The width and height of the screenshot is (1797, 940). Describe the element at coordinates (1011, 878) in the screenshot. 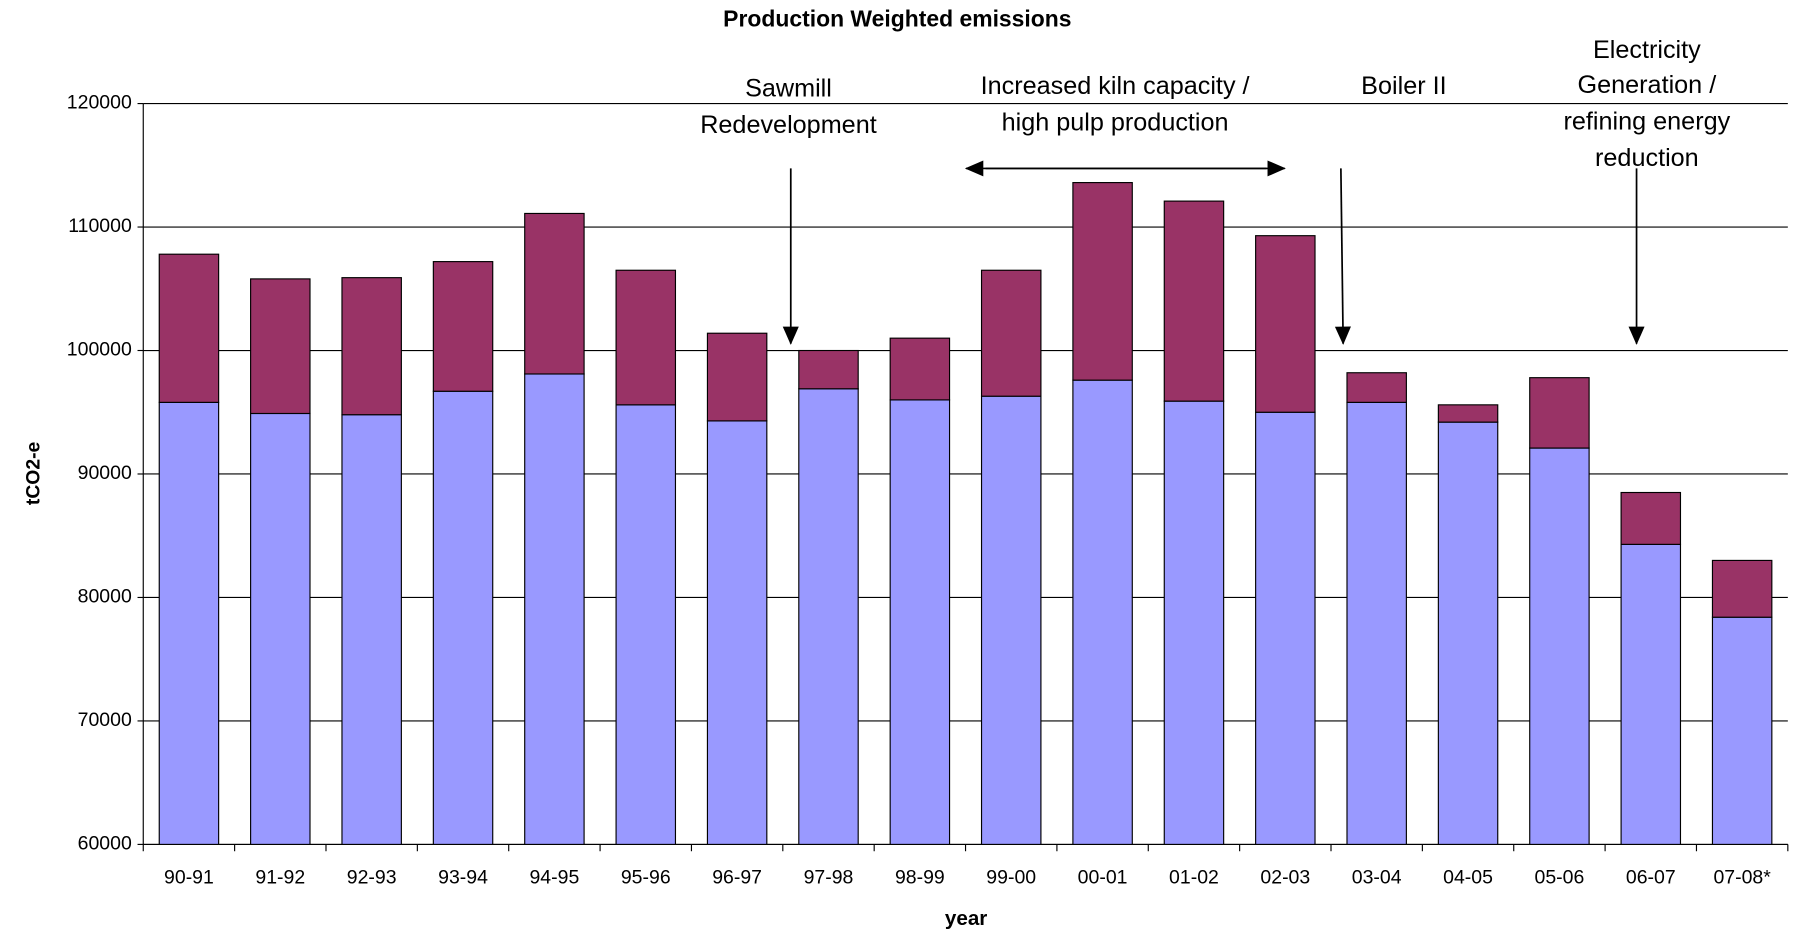

I see `x-tick-label: 99-00` at that location.